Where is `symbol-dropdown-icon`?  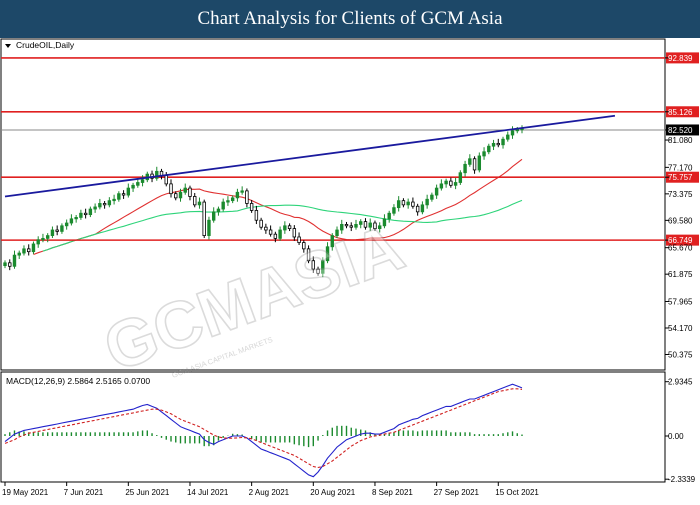 symbol-dropdown-icon is located at coordinates (8, 46).